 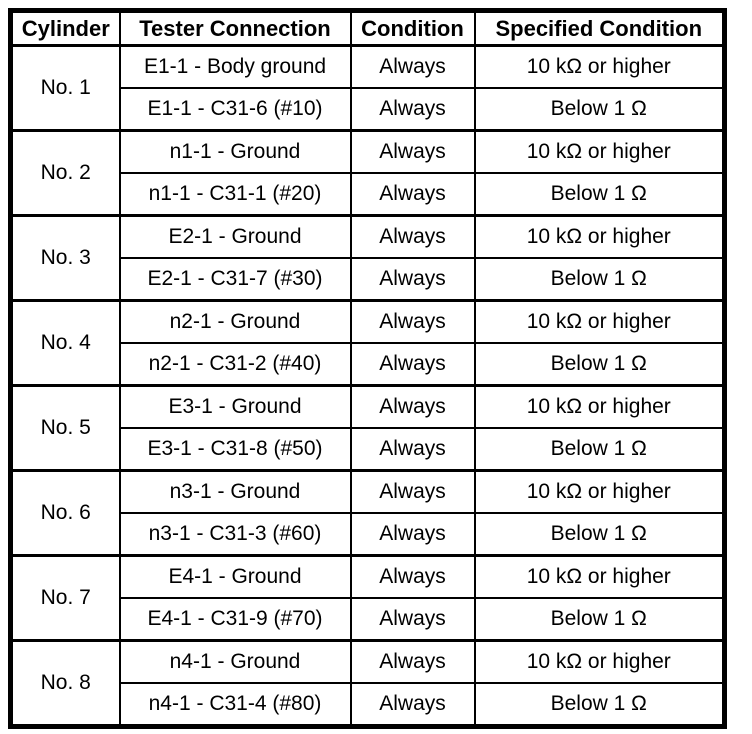 What do you see at coordinates (235, 151) in the screenshot?
I see `tester-connection-cell: n1-1 - Ground` at bounding box center [235, 151].